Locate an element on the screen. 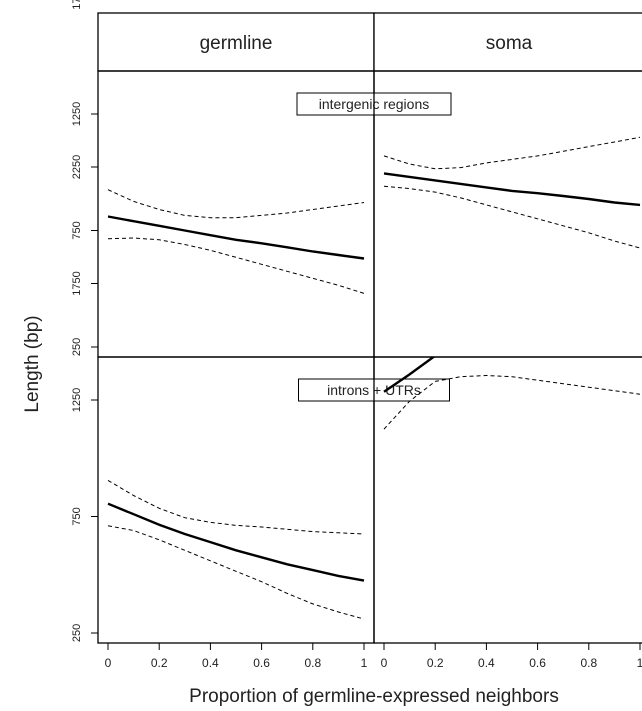  y-tick-label: 2250 is located at coordinates (77, 167).